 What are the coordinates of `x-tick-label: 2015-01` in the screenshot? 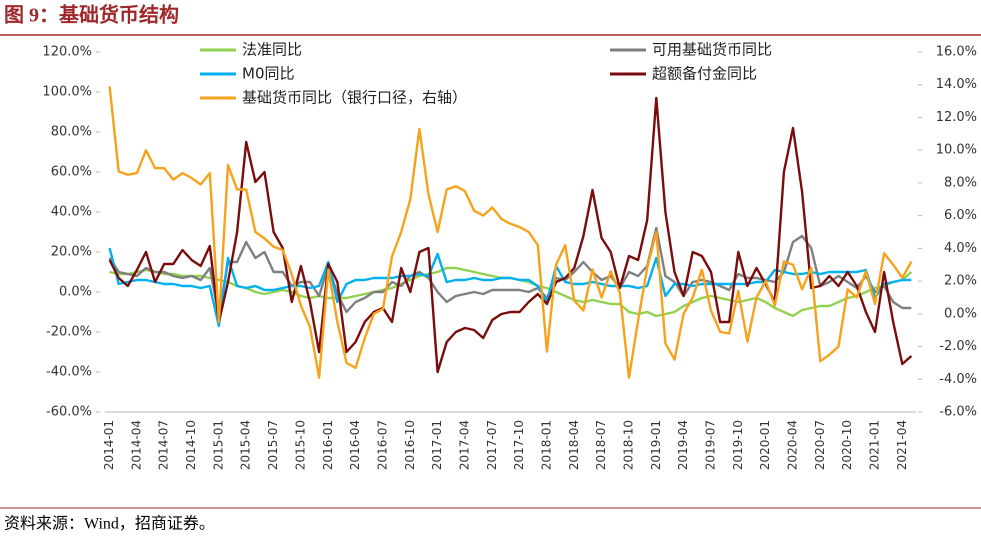 It's located at (218, 445).